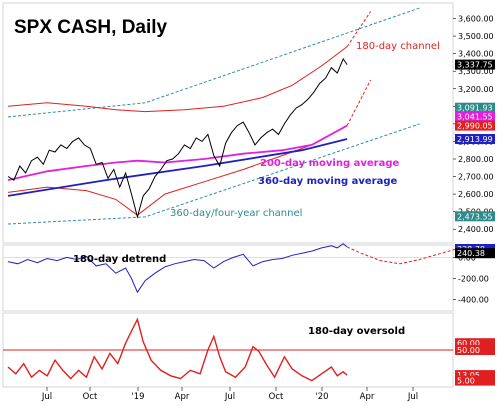  What do you see at coordinates (359, 102) in the screenshot?
I see `channel-180-lower-projection` at bounding box center [359, 102].